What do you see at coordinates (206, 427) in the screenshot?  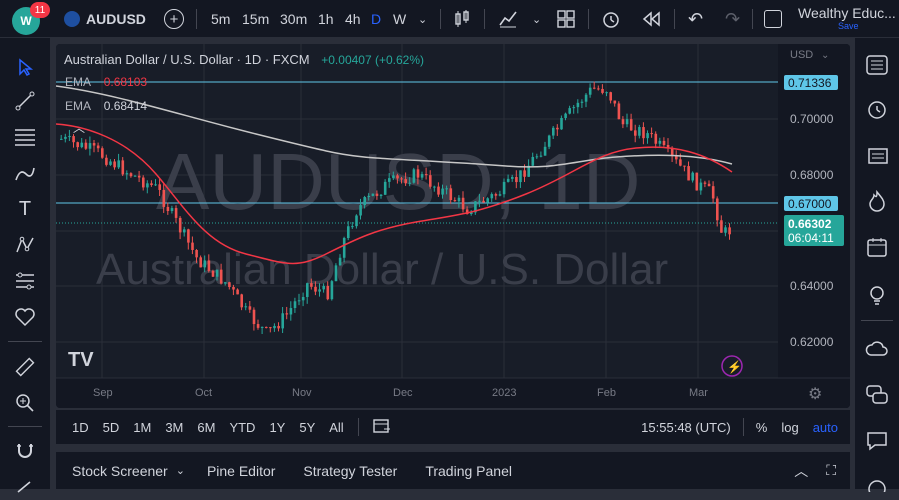 I see `range-6m: 6M` at bounding box center [206, 427].